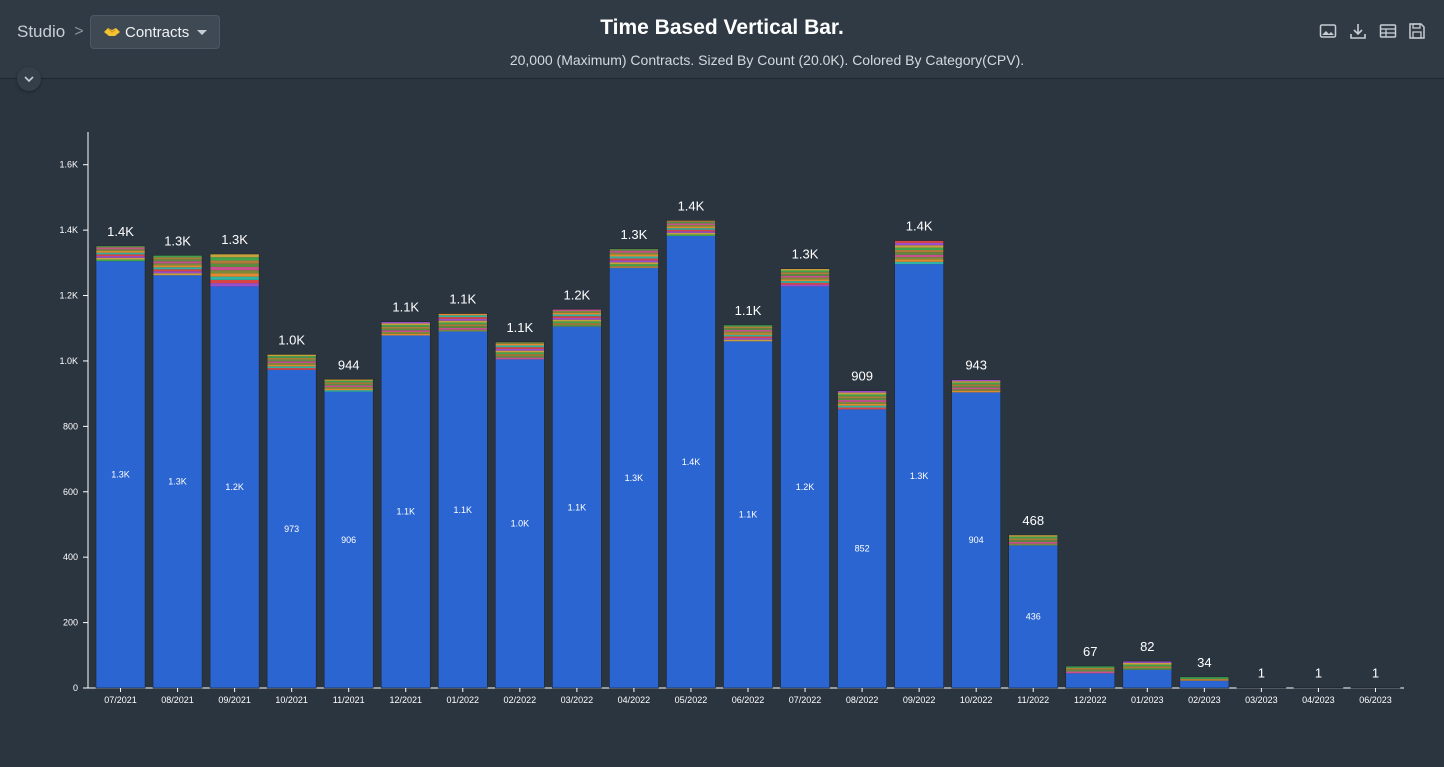  Describe the element at coordinates (463, 700) in the screenshot. I see `x-tick-label: 01/2022` at that location.